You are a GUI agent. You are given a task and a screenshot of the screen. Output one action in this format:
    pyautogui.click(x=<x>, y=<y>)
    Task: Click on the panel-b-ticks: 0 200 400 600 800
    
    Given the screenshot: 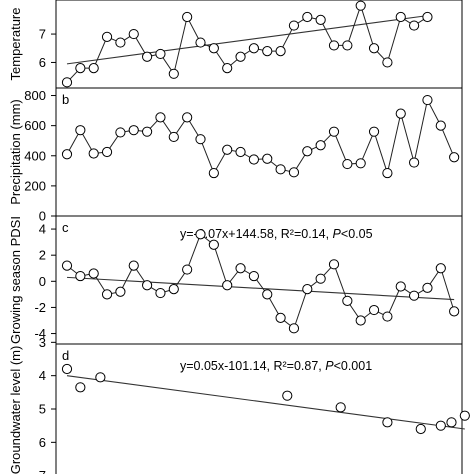 What is the action you would take?
    pyautogui.click(x=40, y=156)
    